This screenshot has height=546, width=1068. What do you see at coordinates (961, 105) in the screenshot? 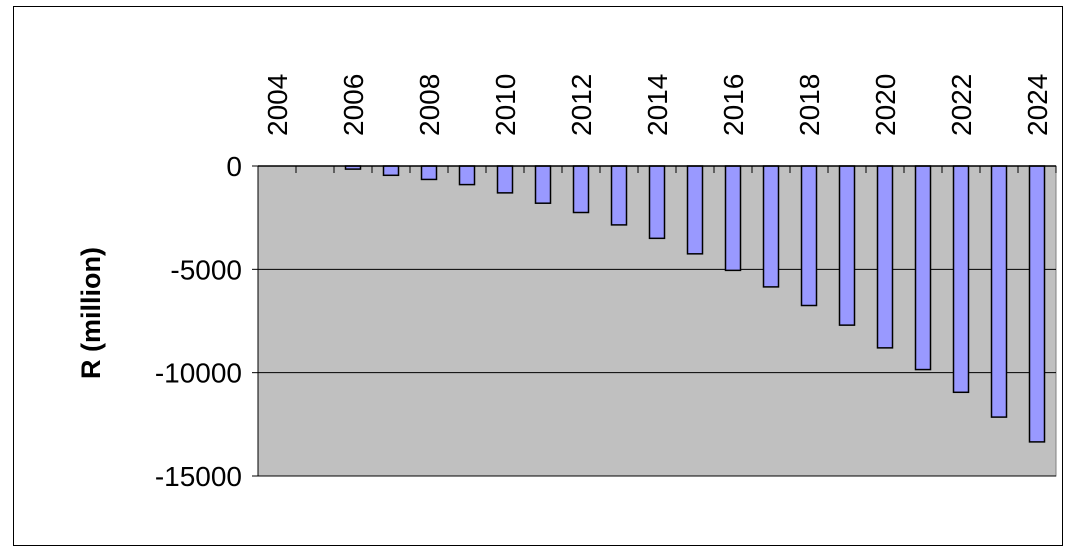
I see `x-tick-label: 2022` at bounding box center [961, 105].